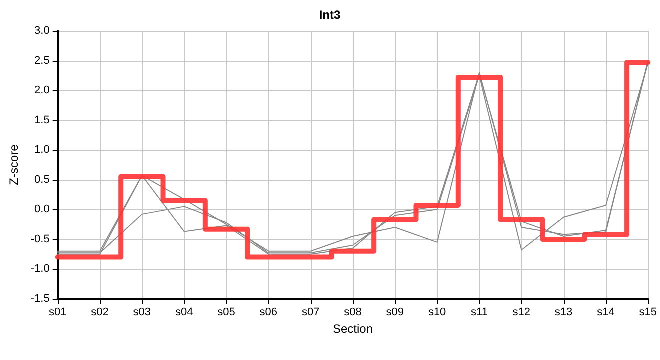 Image resolution: width=660 pixels, height=360 pixels. Describe the element at coordinates (184, 312) in the screenshot. I see `x-tick-label: s04` at that location.